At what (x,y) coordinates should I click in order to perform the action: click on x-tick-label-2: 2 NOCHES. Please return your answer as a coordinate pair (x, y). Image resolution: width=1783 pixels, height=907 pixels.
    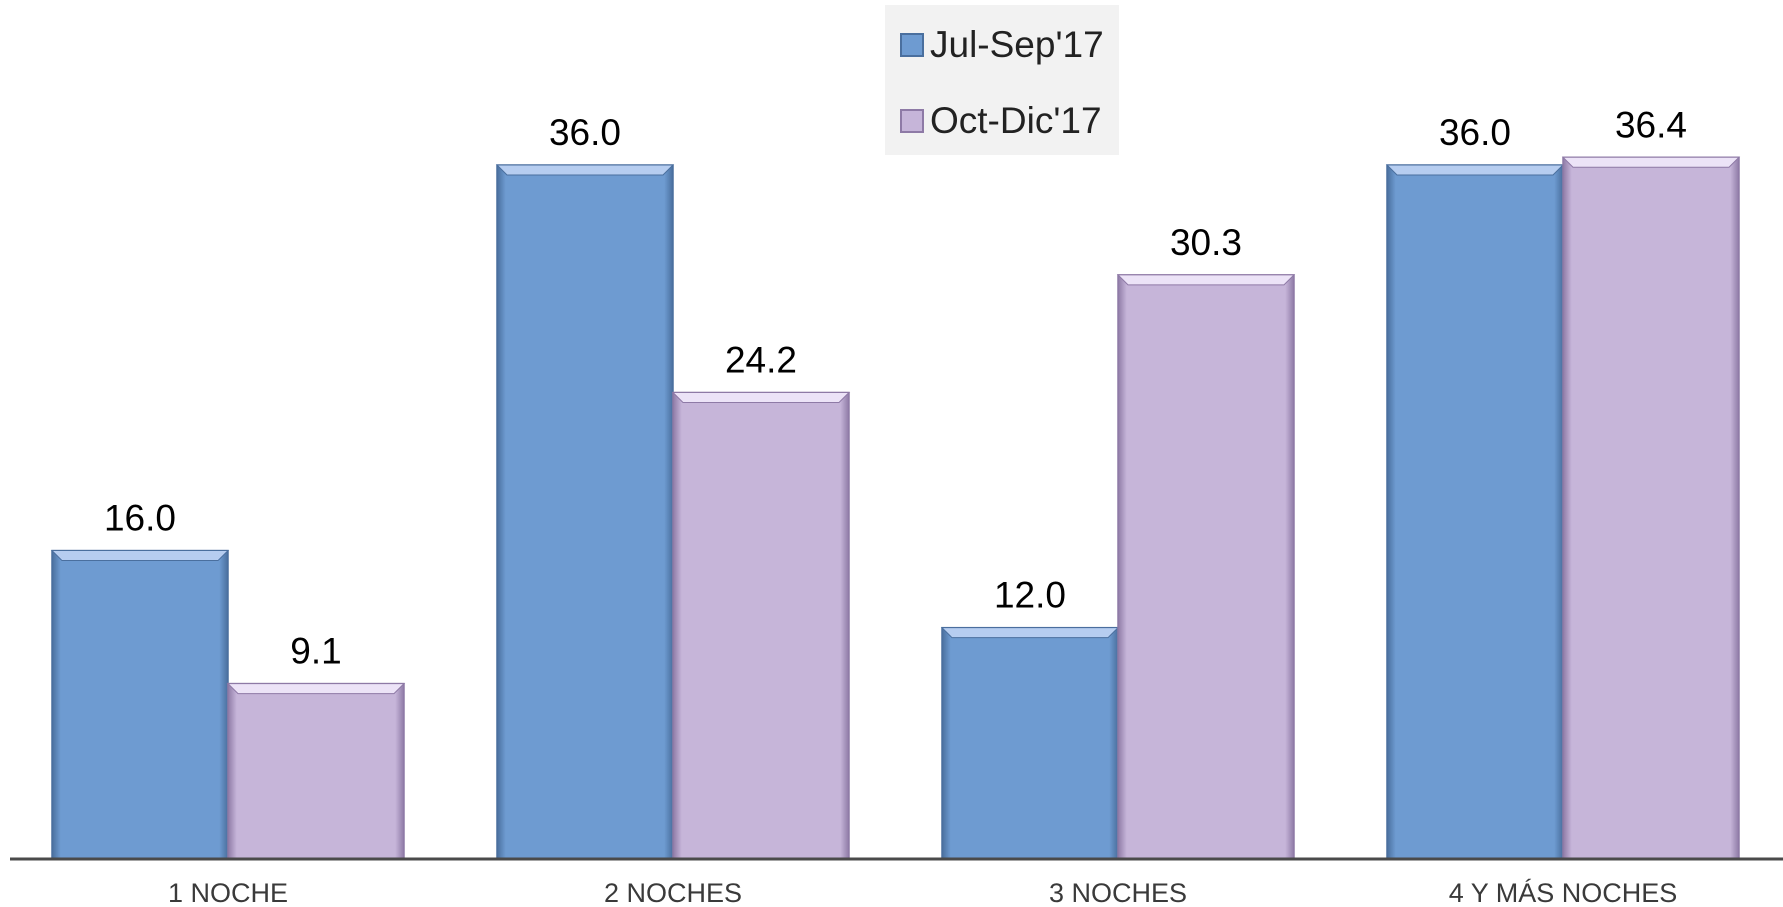
    Looking at the image, I should click on (673, 892).